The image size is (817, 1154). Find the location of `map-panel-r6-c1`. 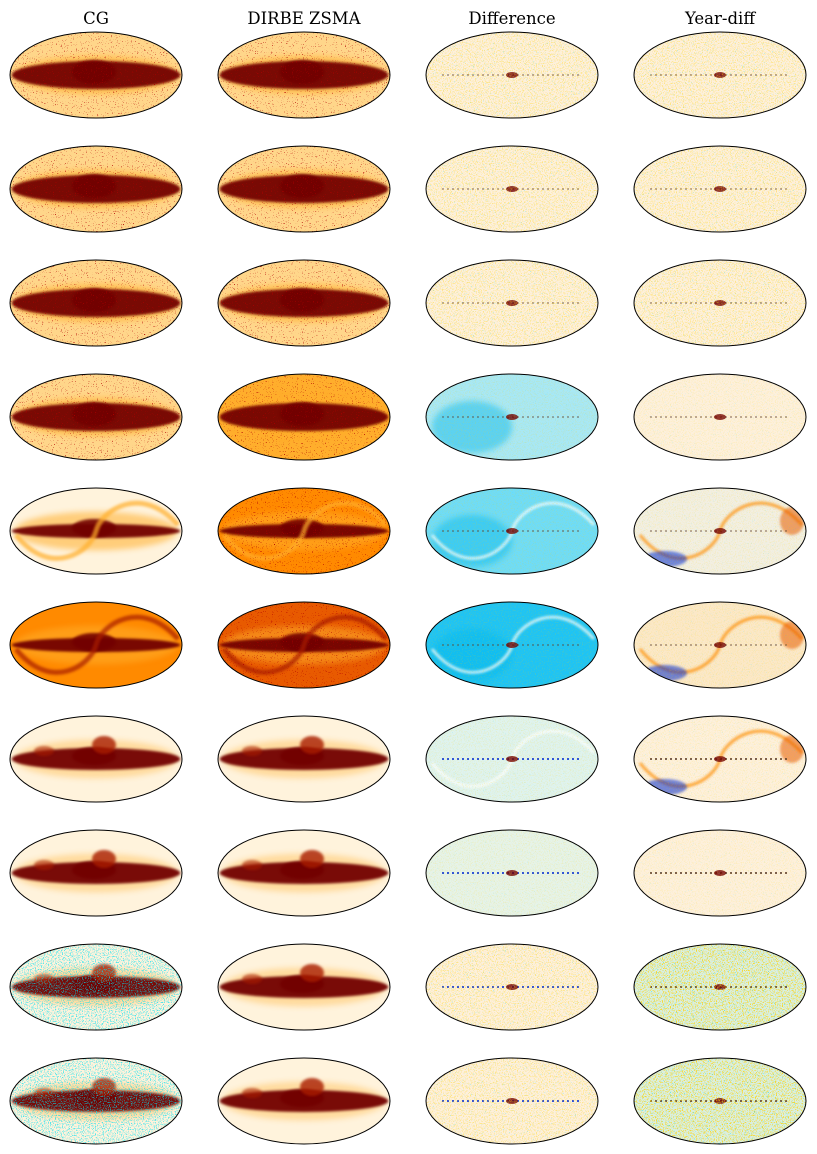

map-panel-r6-c1 is located at coordinates (96, 645).